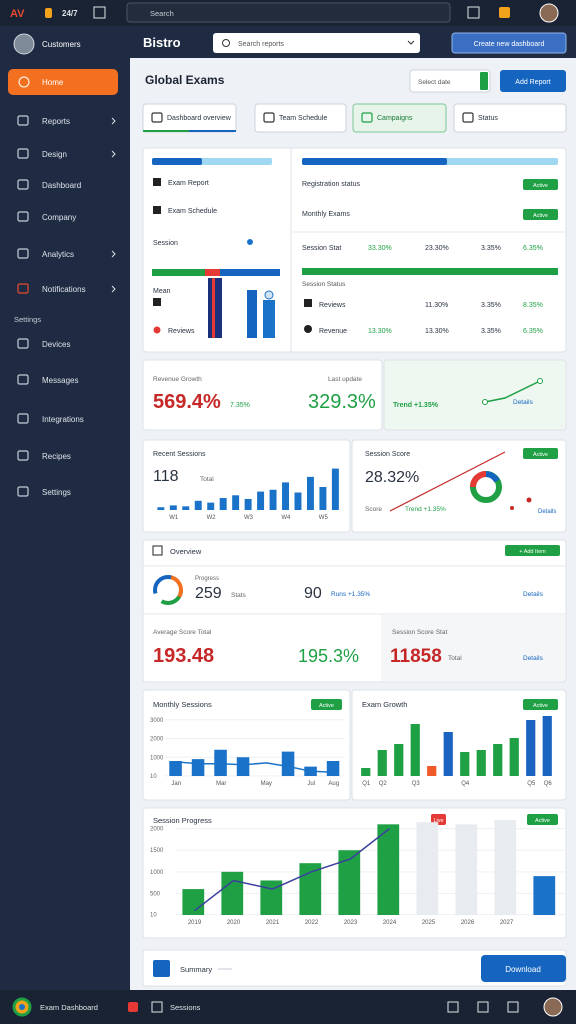 The image size is (576, 1024). Describe the element at coordinates (56, 456) in the screenshot. I see `nav-label: Recipes` at that location.